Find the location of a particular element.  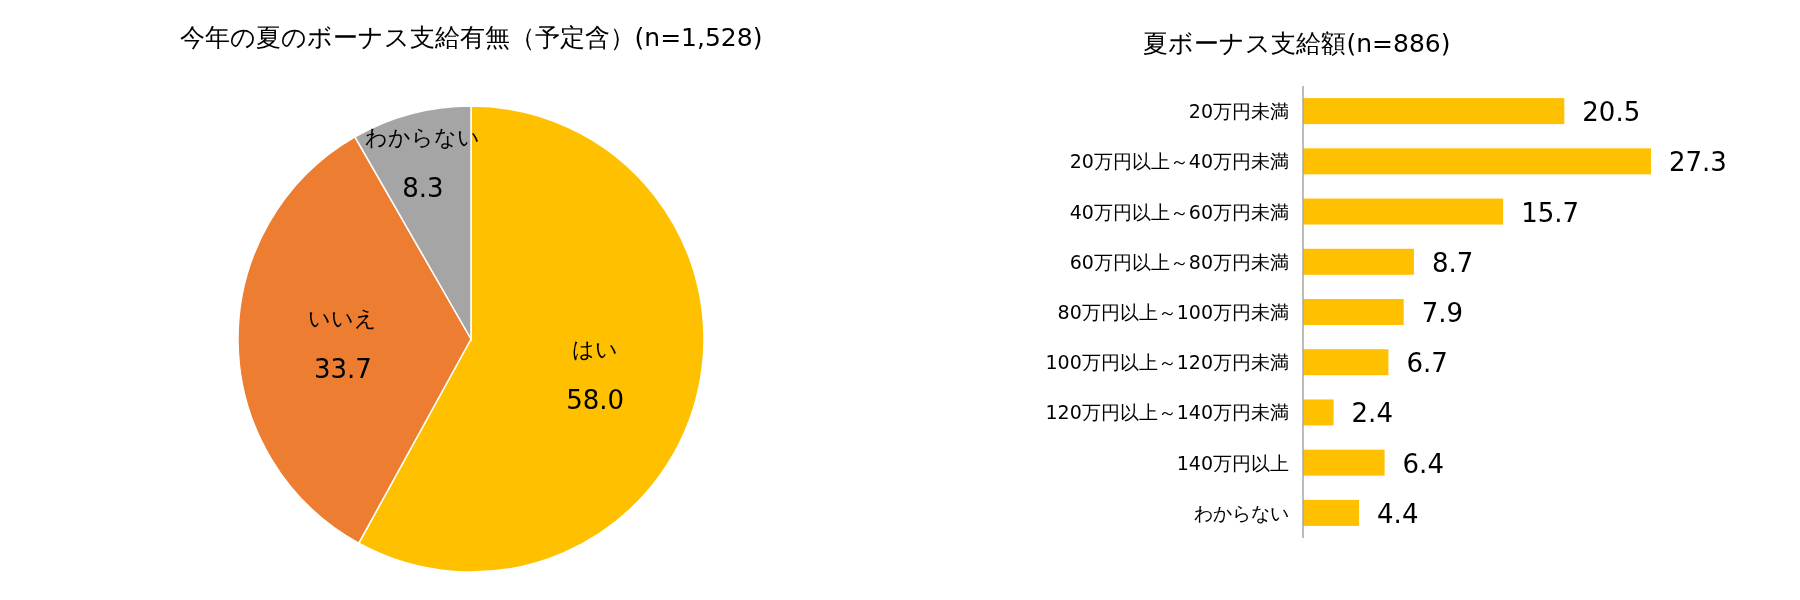

data-label: 6.7 is located at coordinates (1427, 363).